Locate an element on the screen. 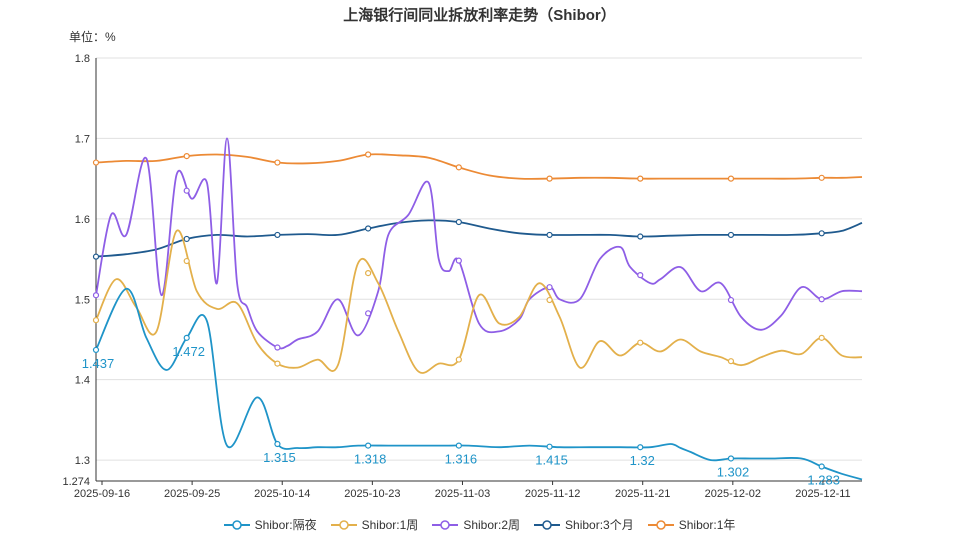  data-label: 1.318 is located at coordinates (370, 459).